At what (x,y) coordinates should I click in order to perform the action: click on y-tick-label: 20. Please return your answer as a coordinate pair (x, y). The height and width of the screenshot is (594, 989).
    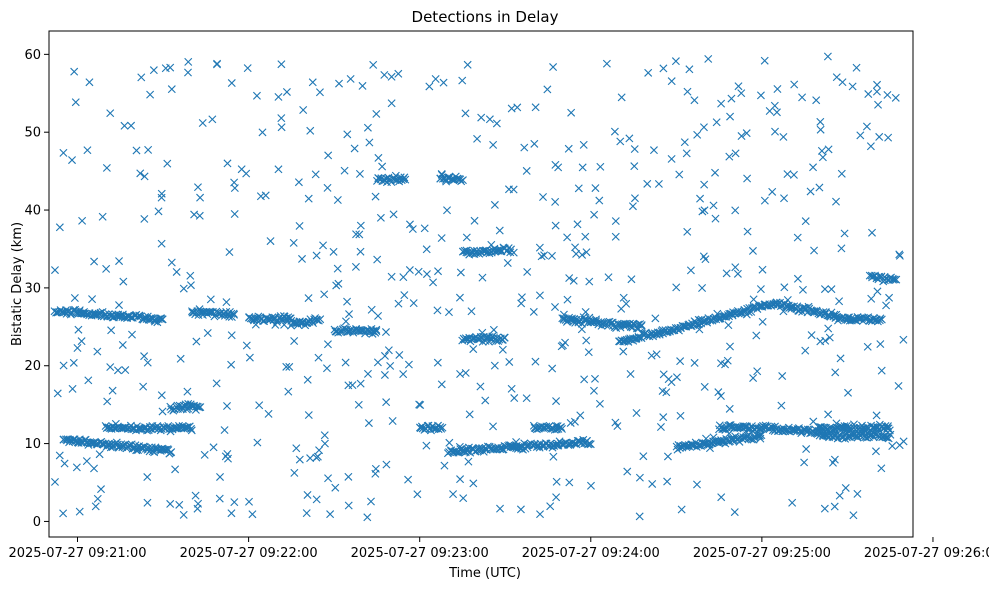
    Looking at the image, I should click on (32, 366).